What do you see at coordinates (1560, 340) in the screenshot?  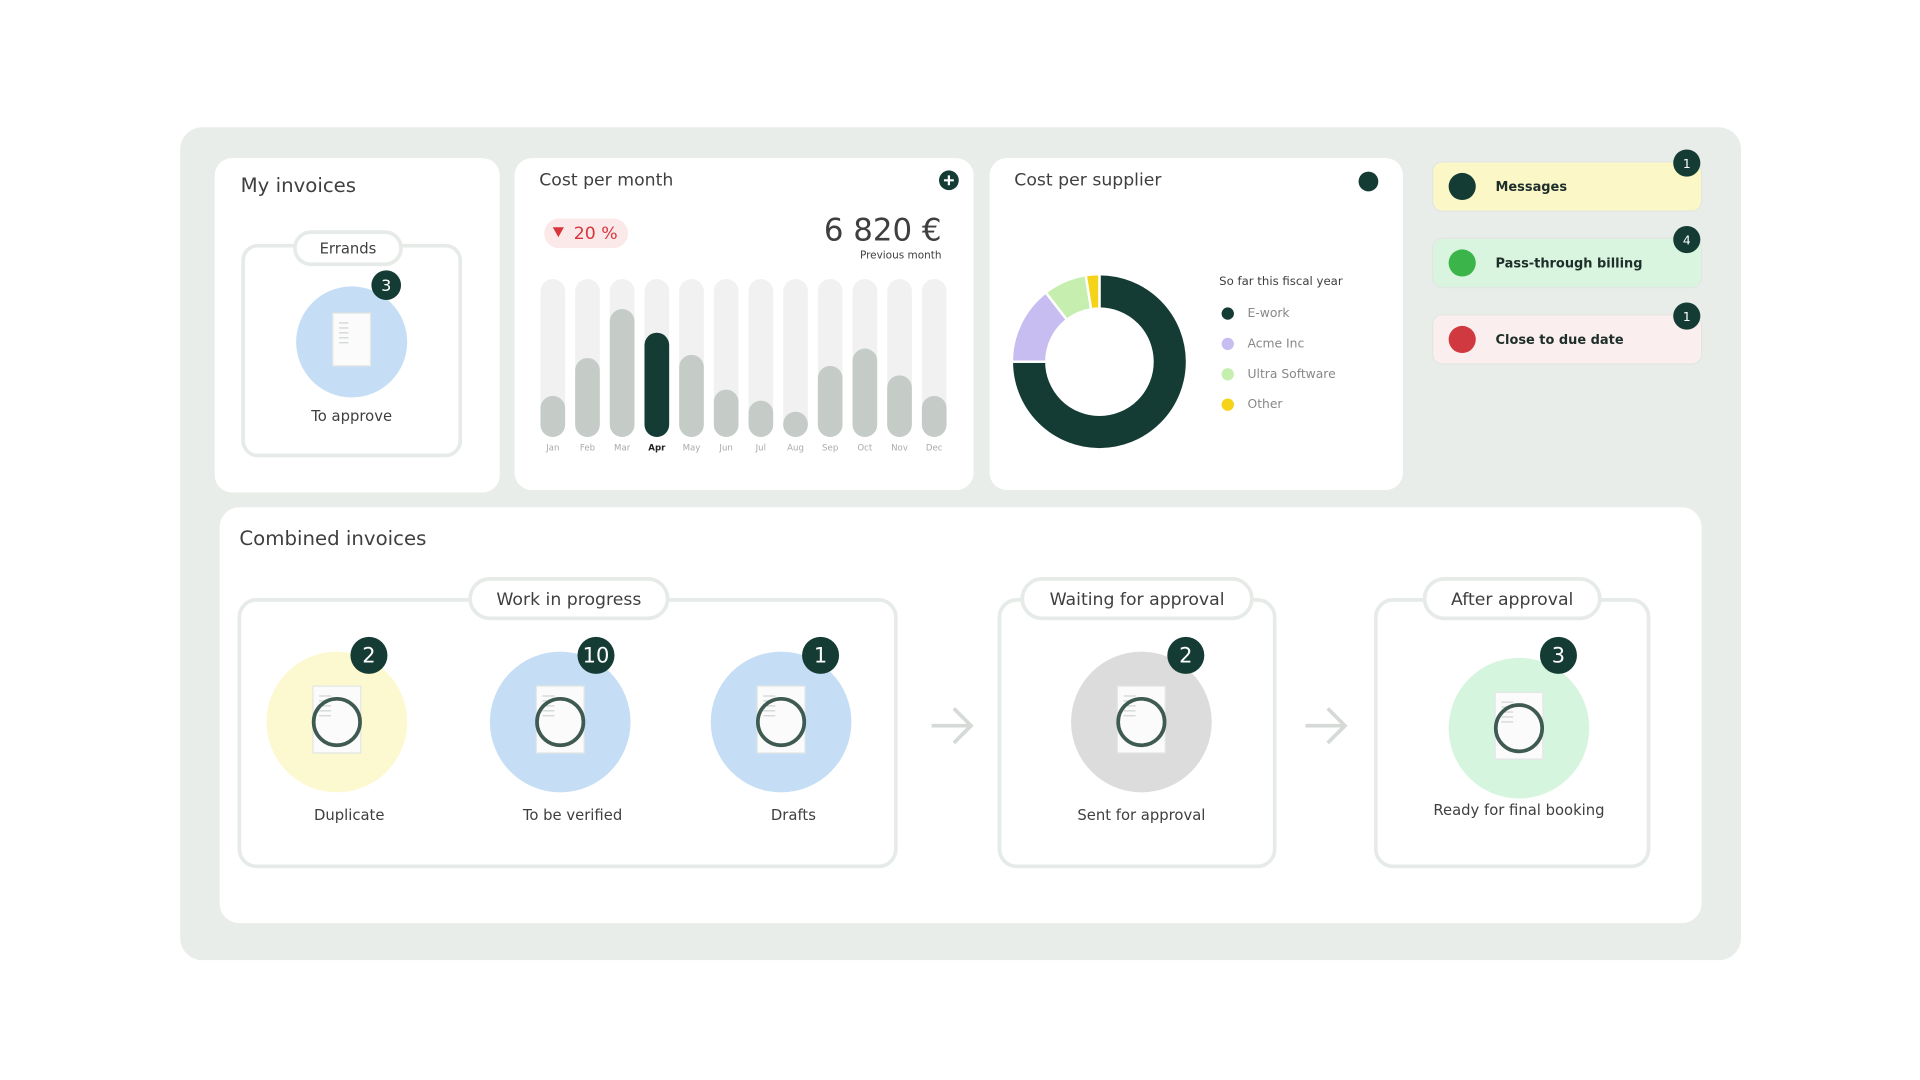 I see `notification-label: Close to due date` at bounding box center [1560, 340].